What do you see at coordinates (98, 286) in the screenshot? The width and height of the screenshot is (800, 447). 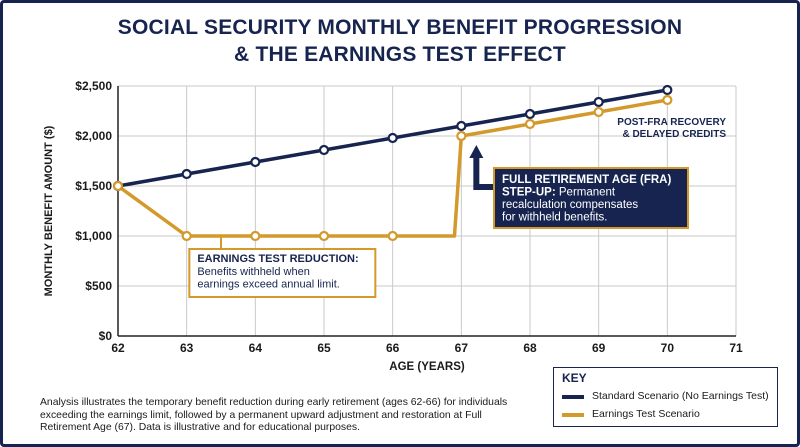 I see `y-tick-label: $500` at bounding box center [98, 286].